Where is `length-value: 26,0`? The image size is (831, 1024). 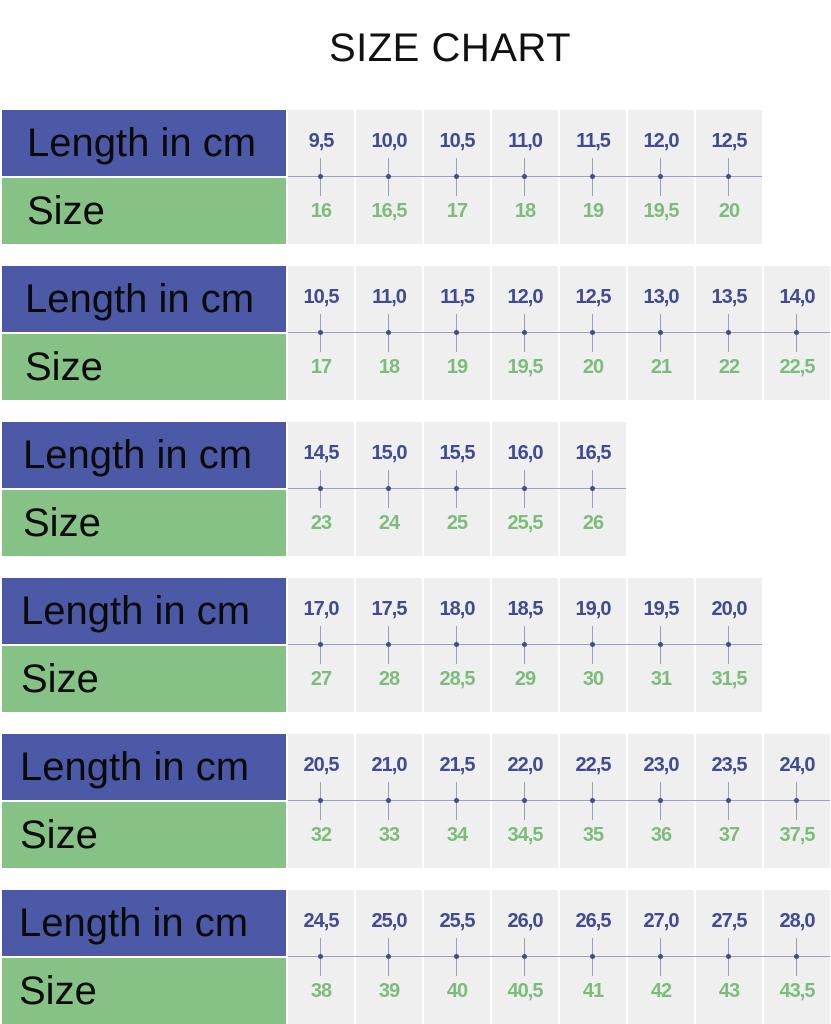
length-value: 26,0 is located at coordinates (525, 921).